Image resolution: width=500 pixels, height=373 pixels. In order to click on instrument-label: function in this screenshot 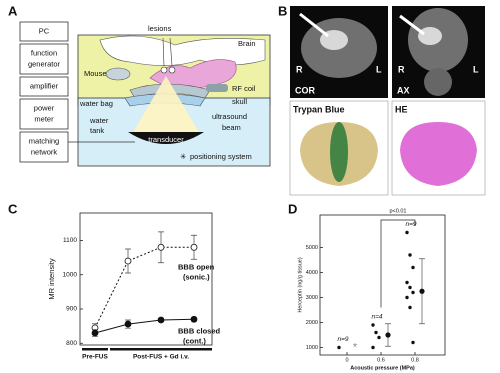, I will do `click(44, 52)`.